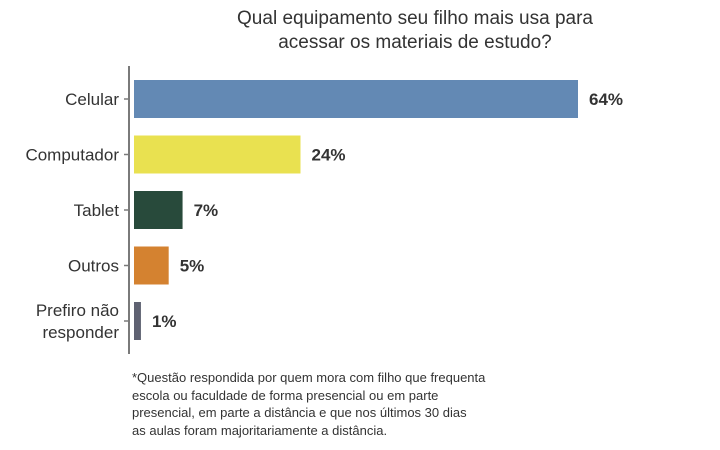 The image size is (720, 450). I want to click on category-label-3: Outros, so click(93, 266).